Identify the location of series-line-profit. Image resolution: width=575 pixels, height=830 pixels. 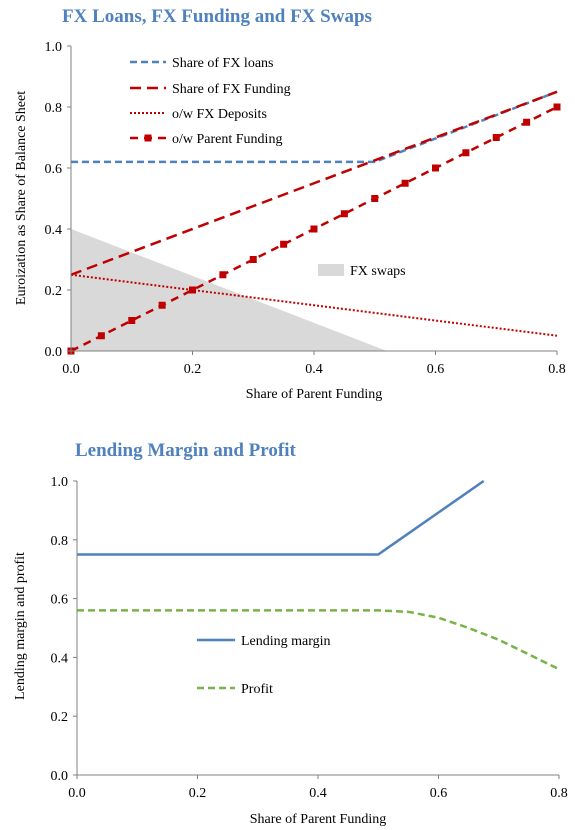
(318, 640).